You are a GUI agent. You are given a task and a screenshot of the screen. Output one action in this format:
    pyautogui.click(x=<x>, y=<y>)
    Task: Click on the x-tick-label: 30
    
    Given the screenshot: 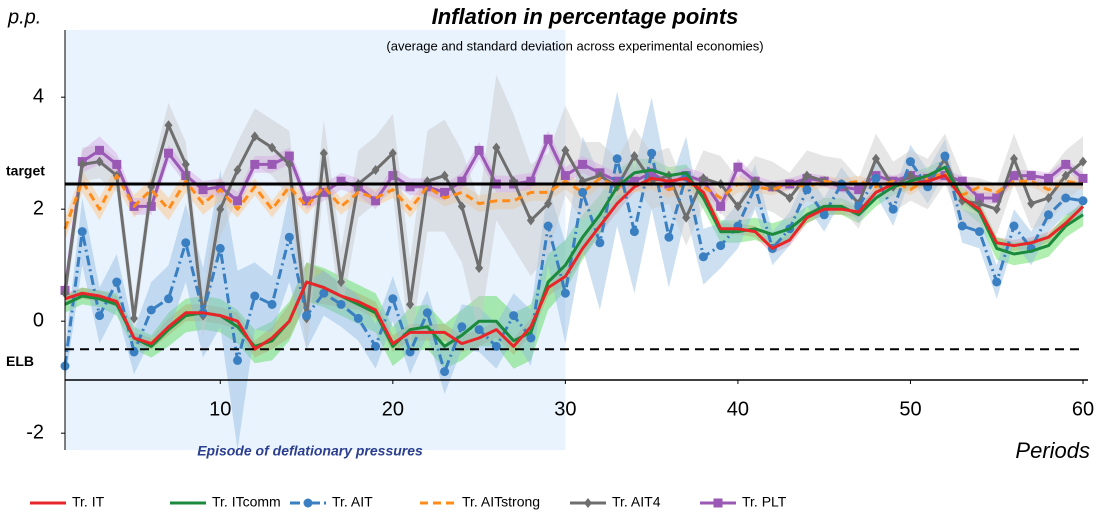 What is the action you would take?
    pyautogui.click(x=565, y=409)
    